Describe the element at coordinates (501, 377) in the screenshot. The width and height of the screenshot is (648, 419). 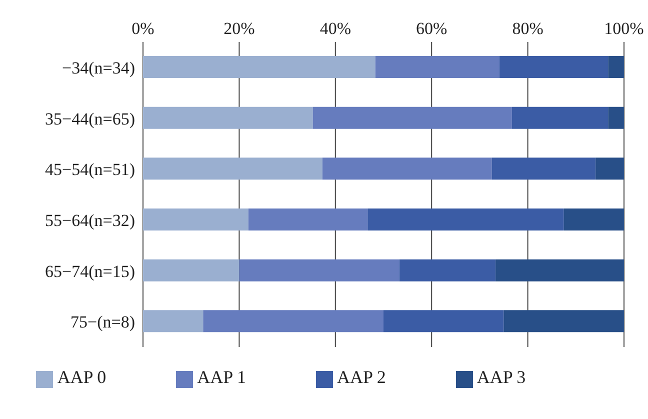
I see `legend-label: AAP 3` at that location.